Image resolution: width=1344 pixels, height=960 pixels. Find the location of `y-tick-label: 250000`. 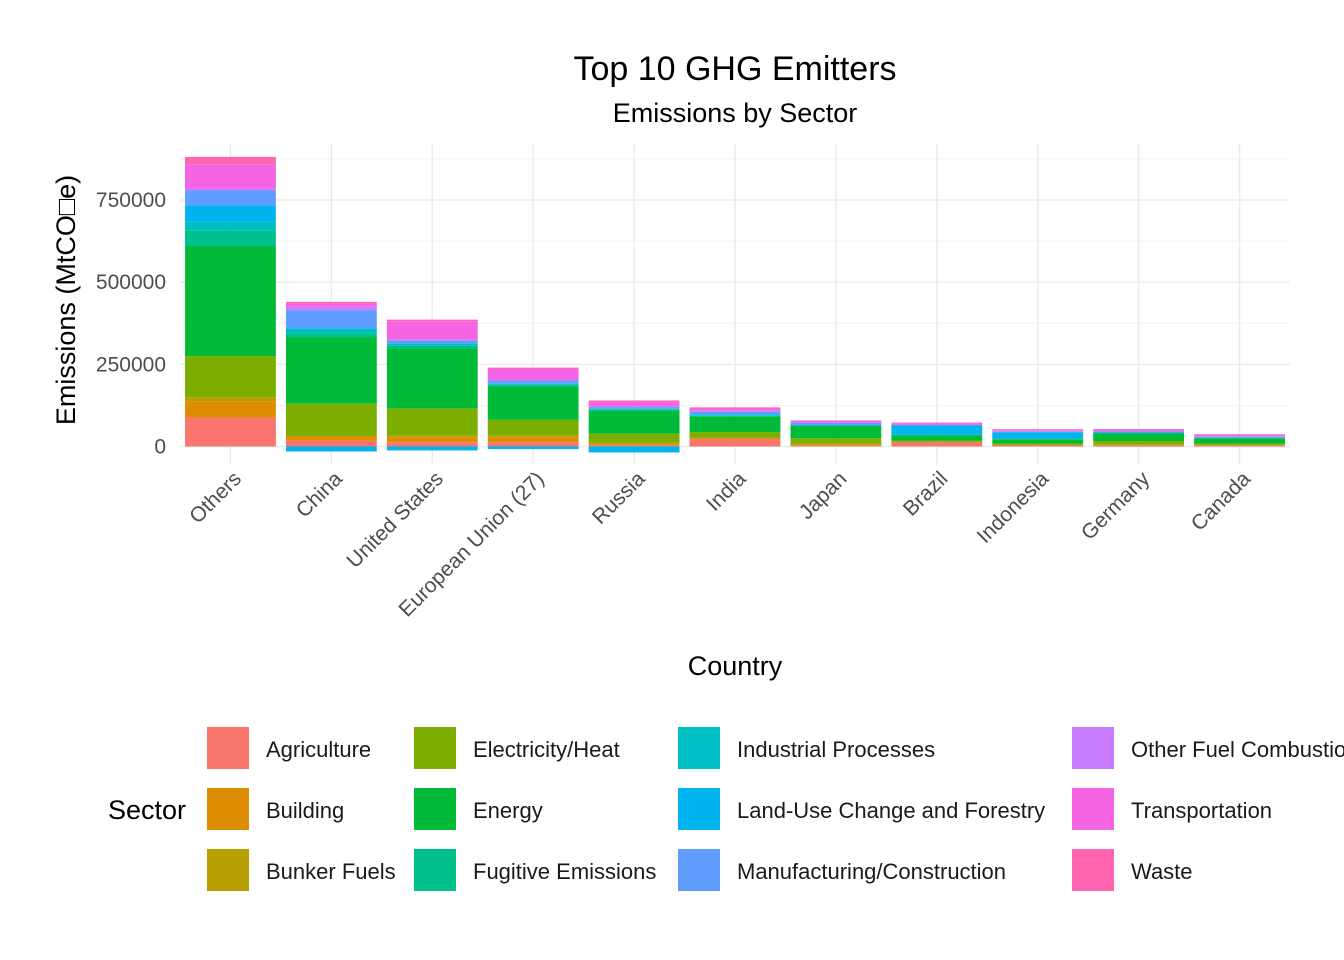

y-tick-label: 250000 is located at coordinates (131, 364).